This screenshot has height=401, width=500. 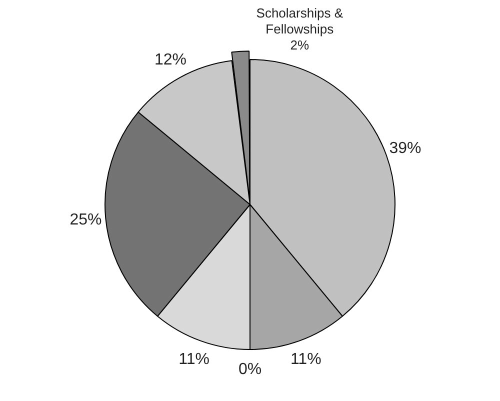 What do you see at coordinates (86, 219) in the screenshot?
I see `data-label: 25%` at bounding box center [86, 219].